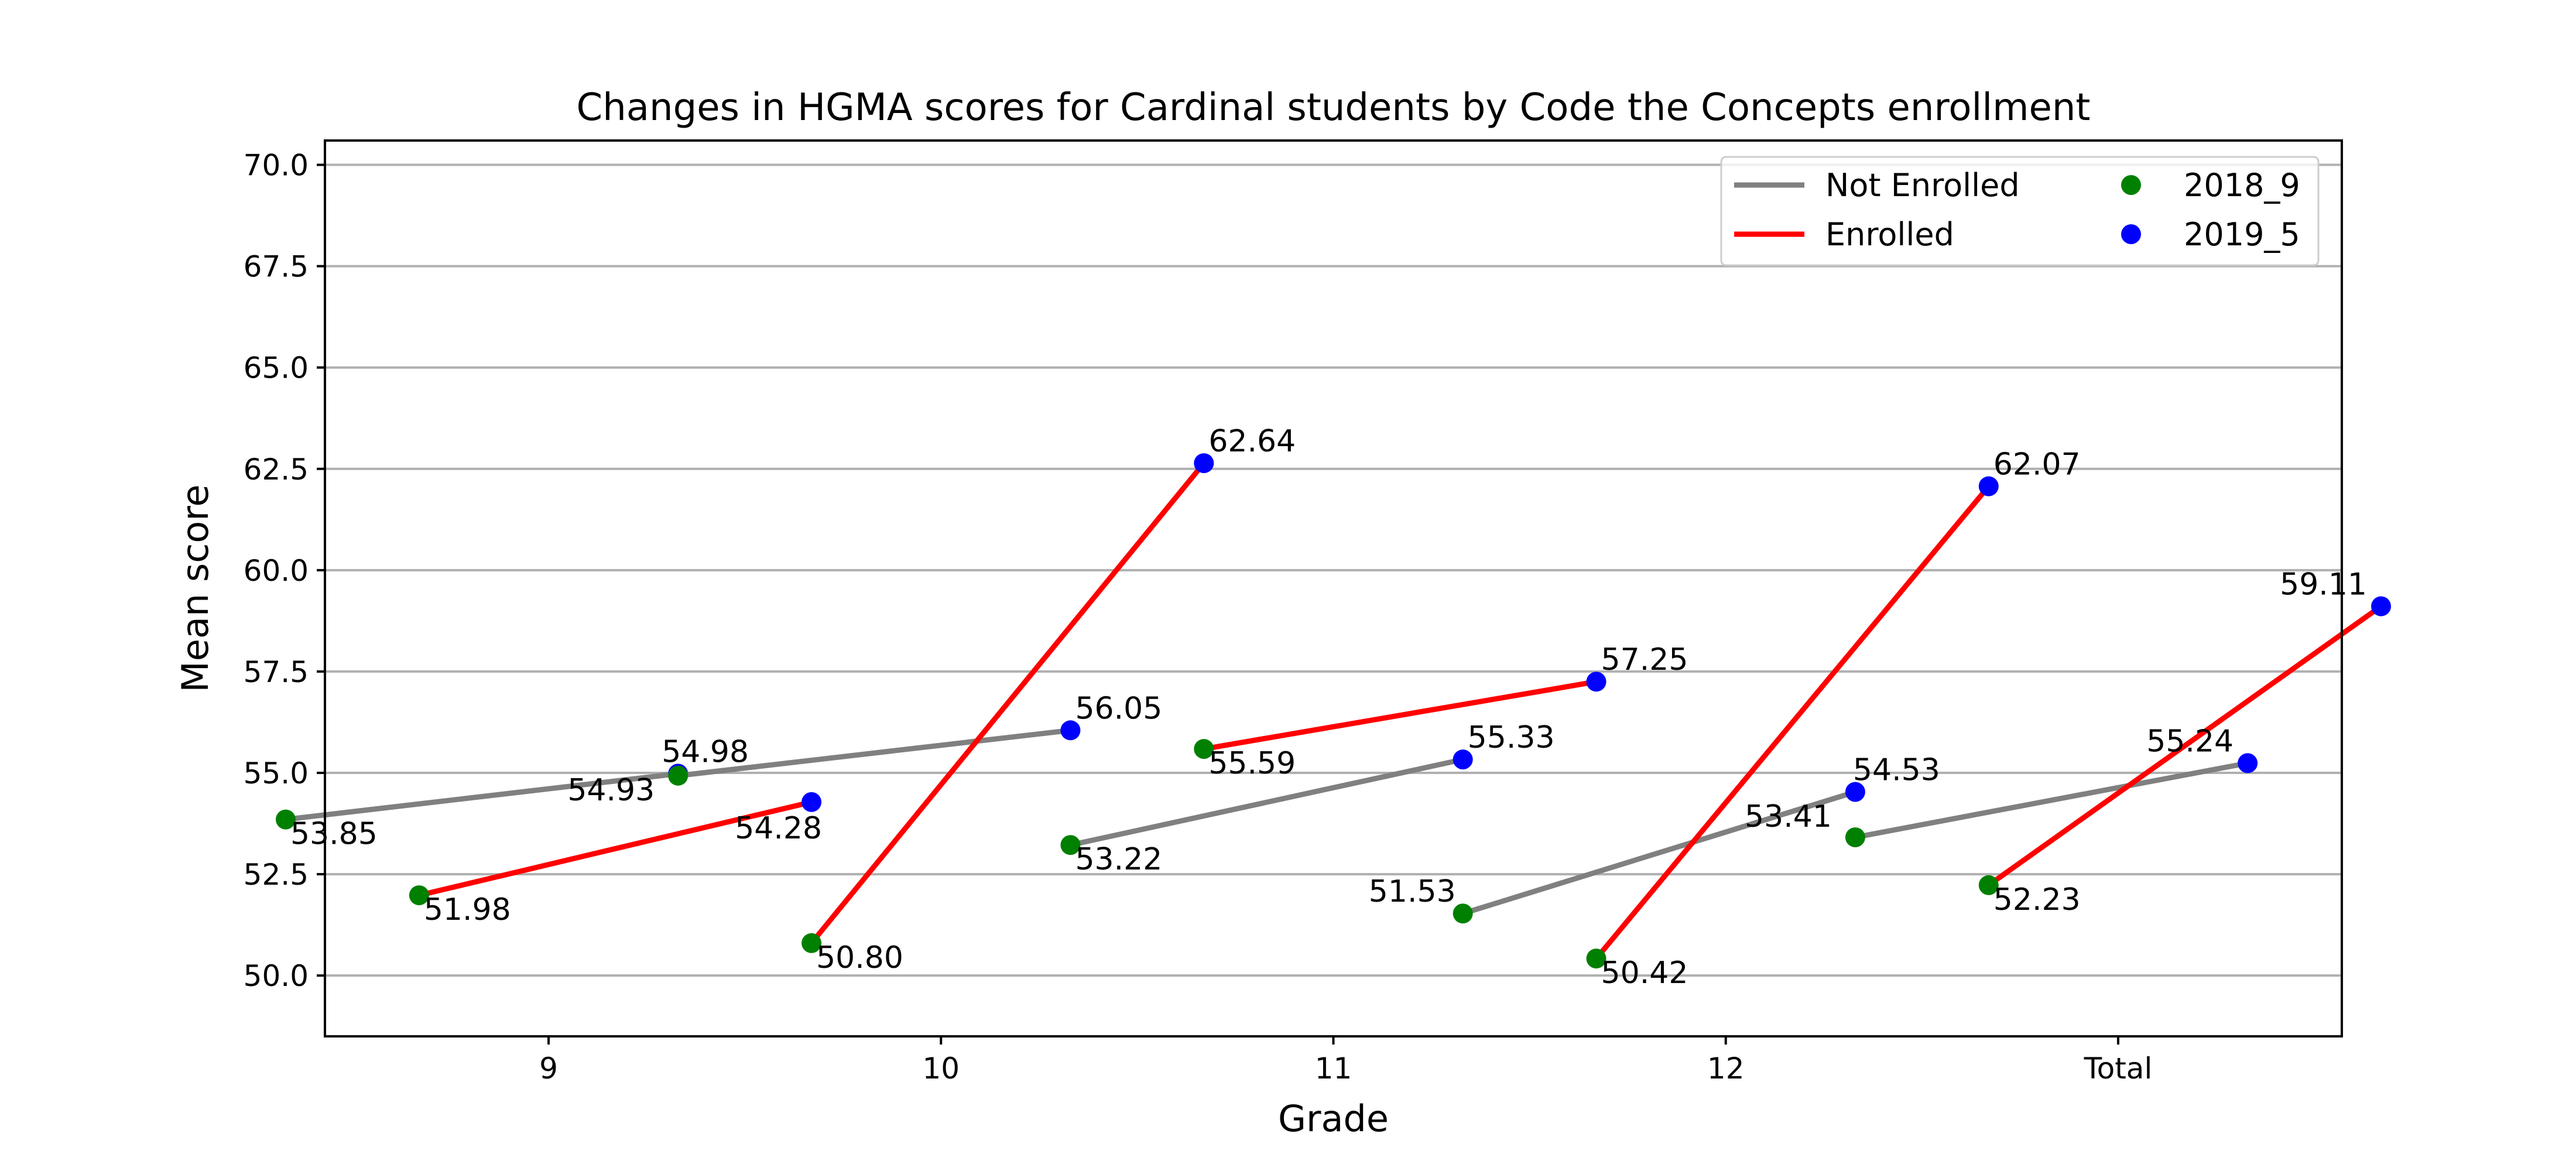  Describe the element at coordinates (705, 751) in the screenshot. I see `data-label: 54.98` at that location.